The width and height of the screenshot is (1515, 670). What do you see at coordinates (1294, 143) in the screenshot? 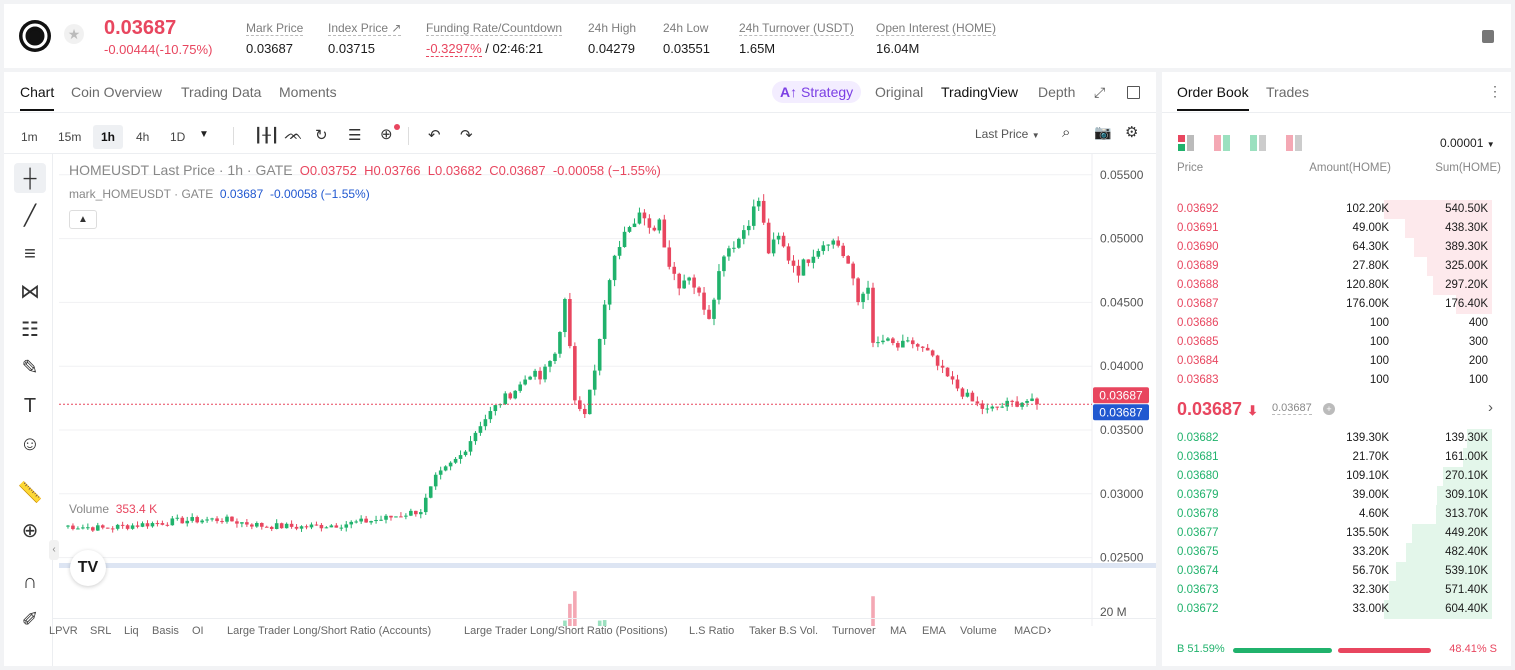
I see `layout-asks-icon` at bounding box center [1294, 143].